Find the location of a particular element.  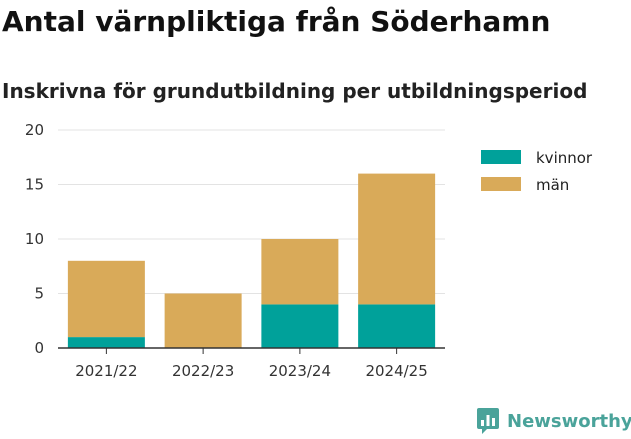

bar-chart-logo-icon is located at coordinates (488, 421).